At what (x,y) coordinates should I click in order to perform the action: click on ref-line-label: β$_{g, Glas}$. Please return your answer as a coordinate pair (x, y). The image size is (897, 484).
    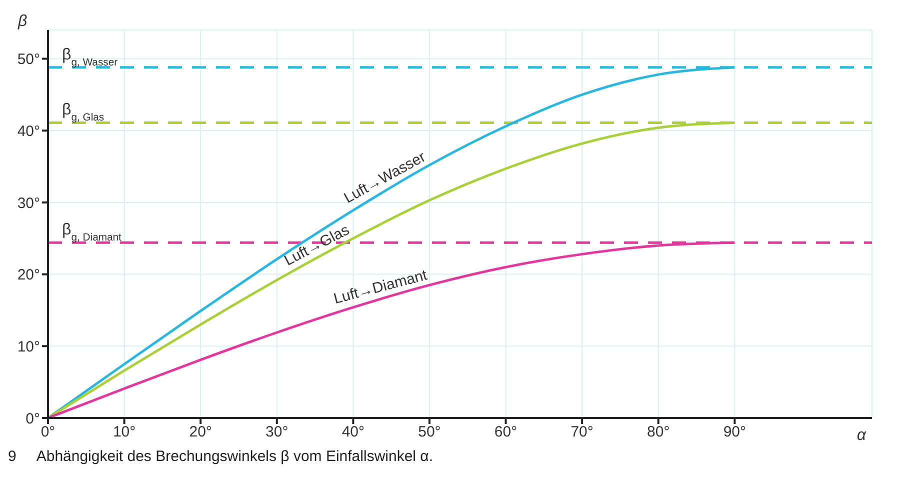
    Looking at the image, I should click on (83, 113).